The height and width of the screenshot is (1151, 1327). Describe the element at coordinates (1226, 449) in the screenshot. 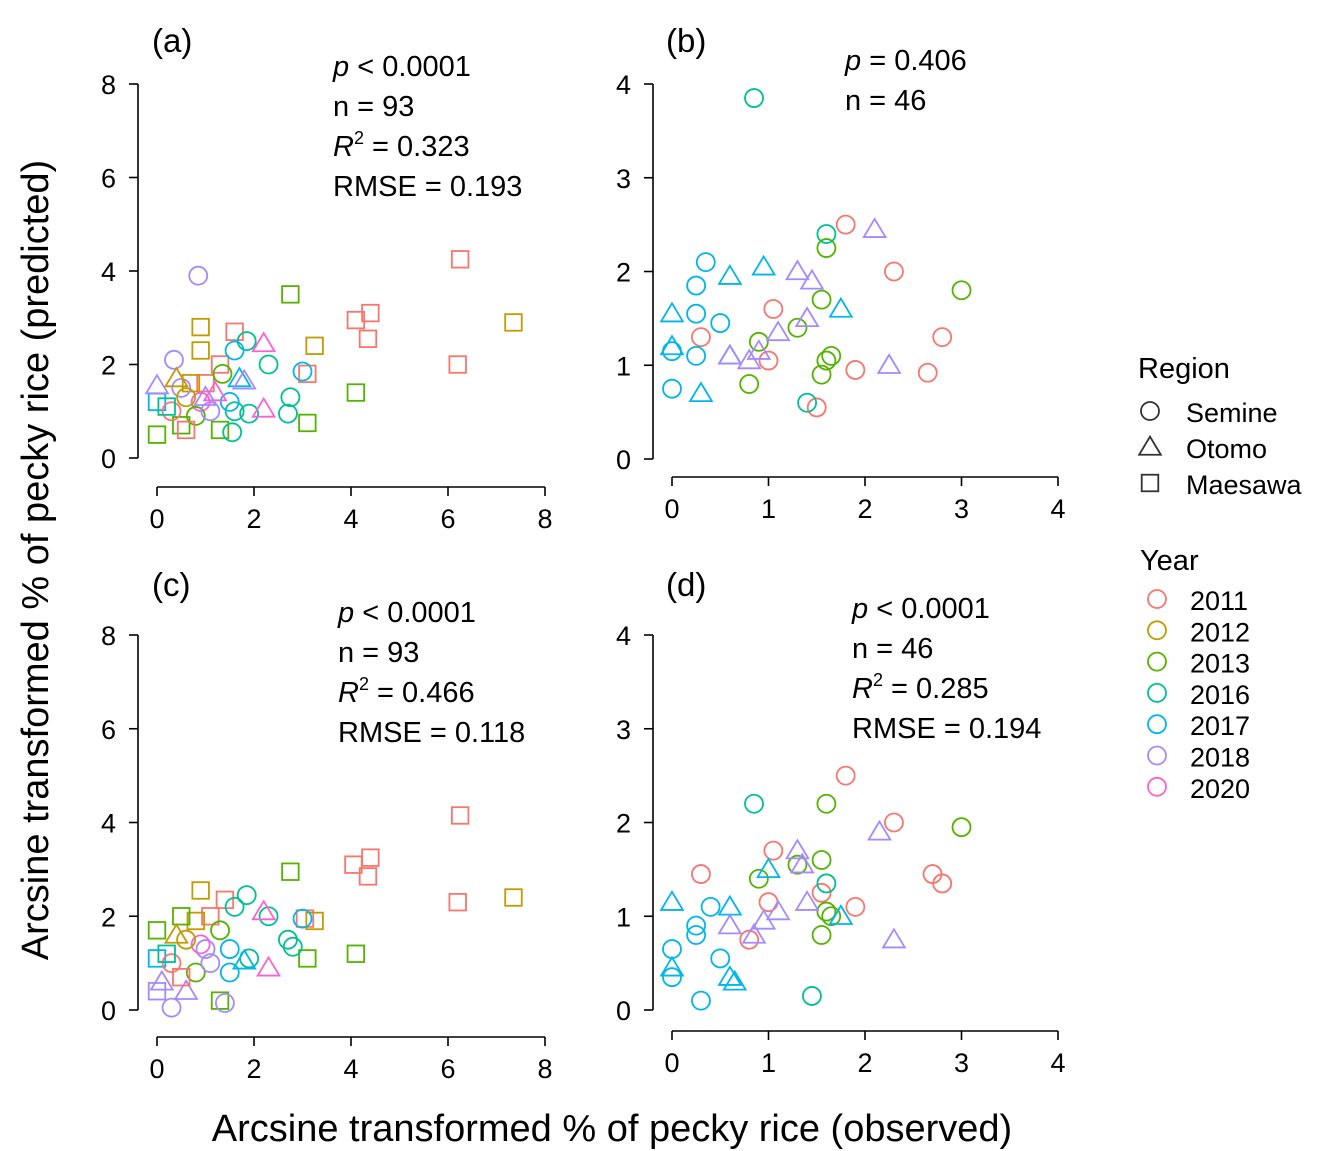

I see `legend-region-label: Otomo` at that location.